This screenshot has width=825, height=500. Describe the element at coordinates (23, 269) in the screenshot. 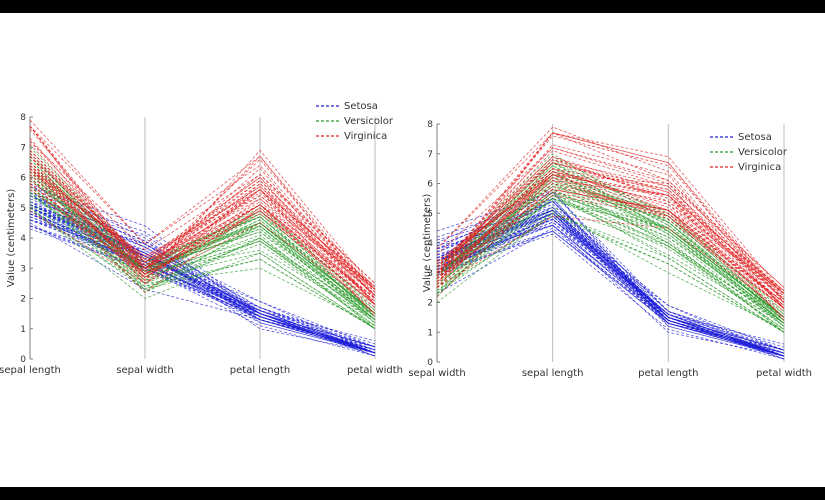

I see `y-tick-label: 3` at that location.